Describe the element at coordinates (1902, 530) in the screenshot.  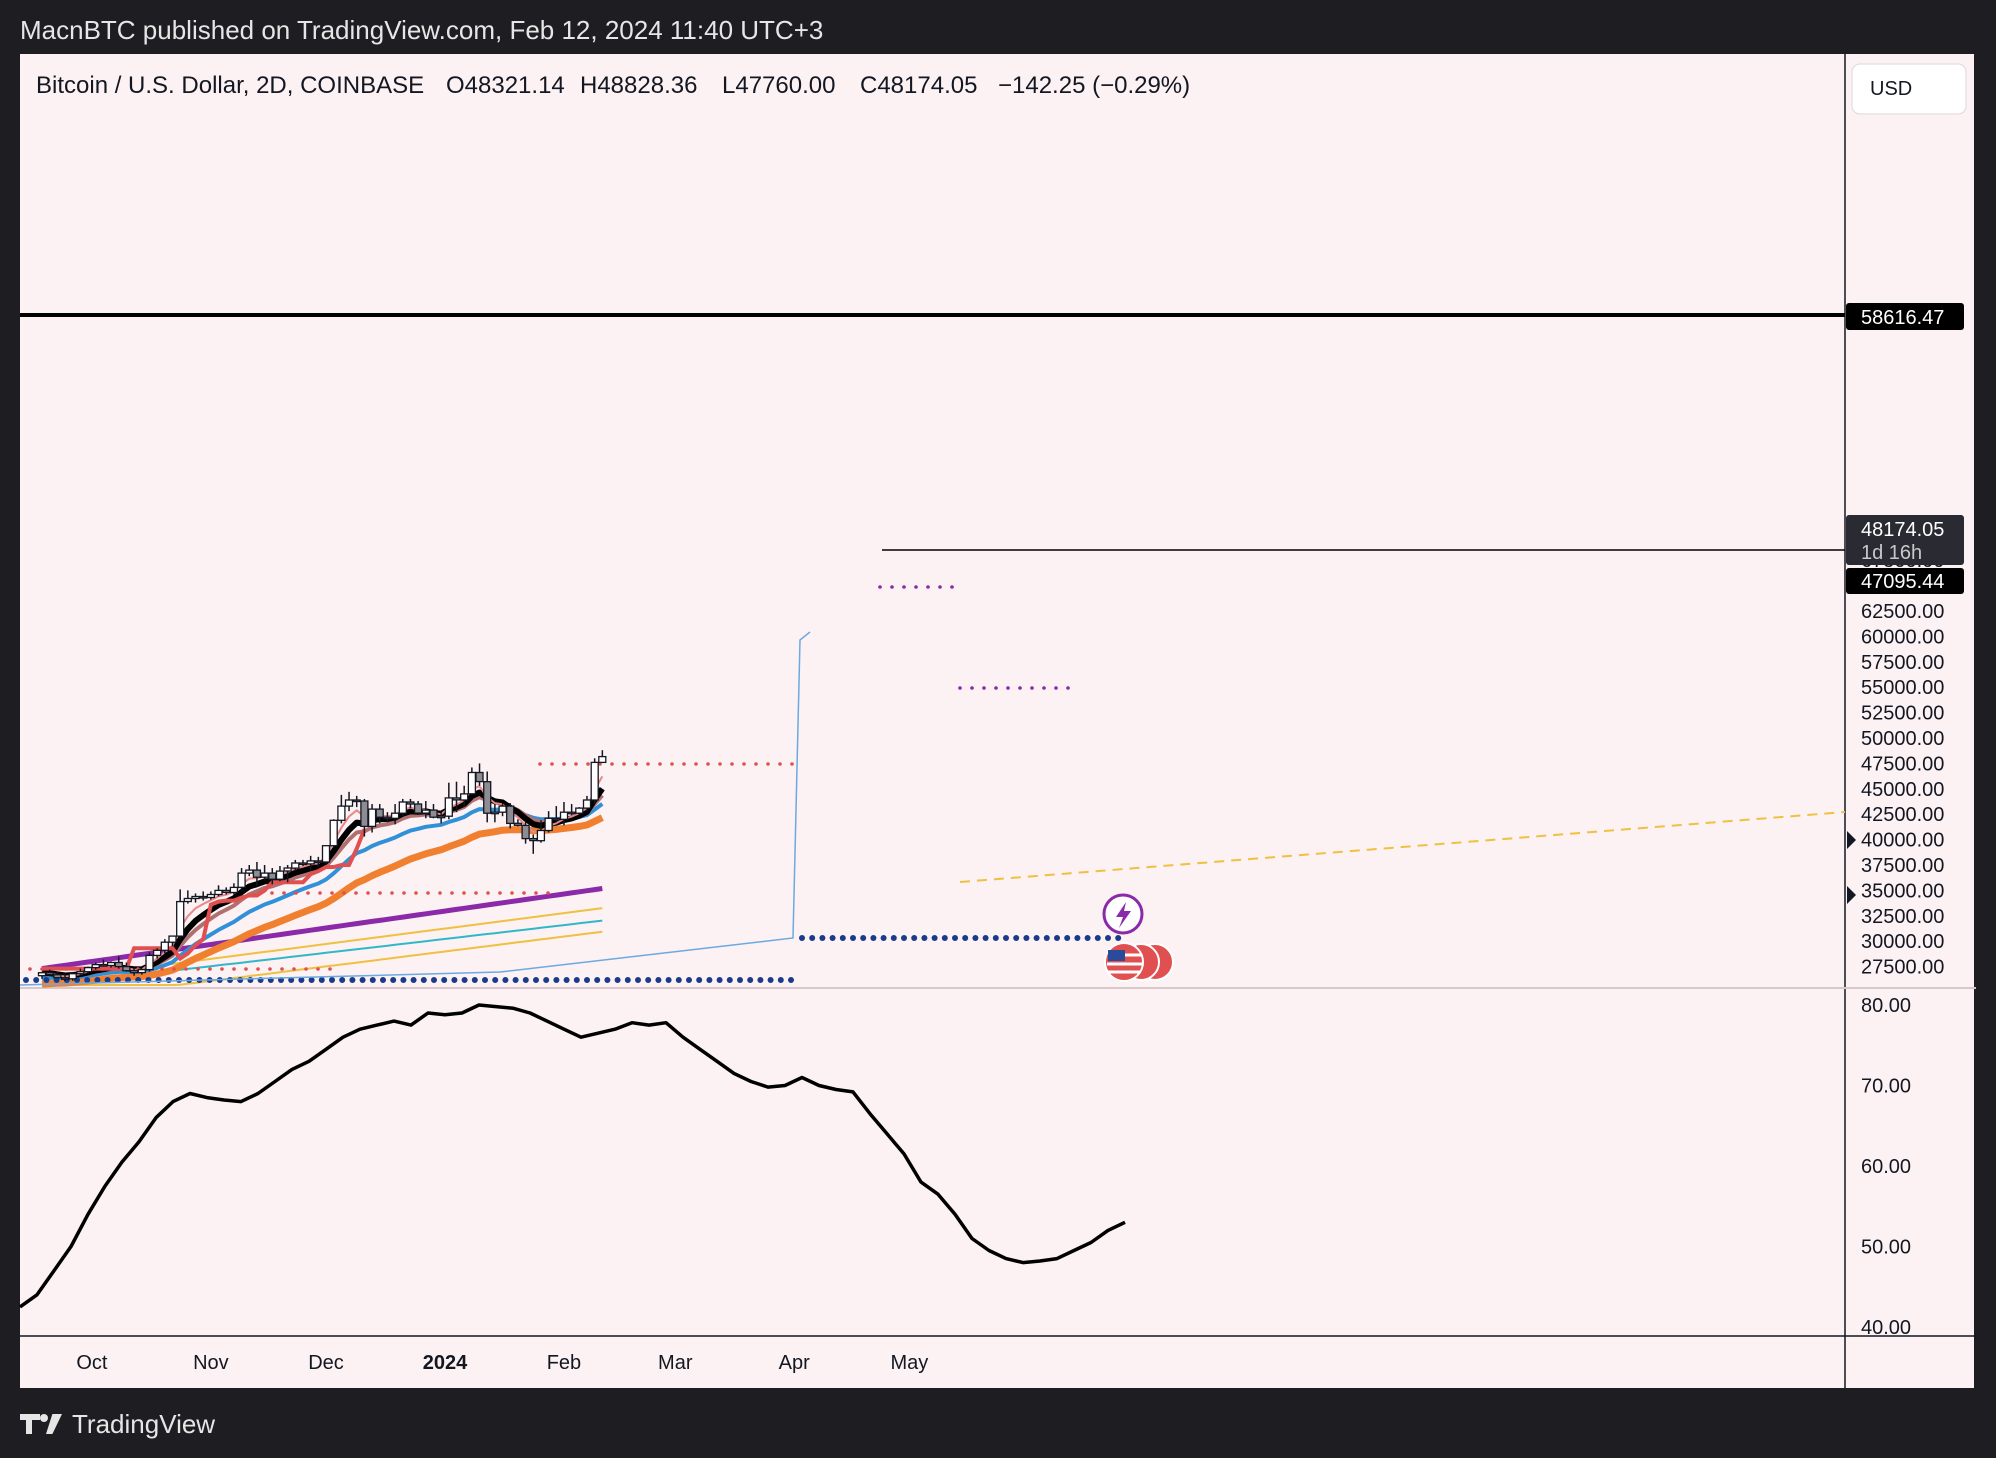
I see `last-price-text: 48174.05` at that location.